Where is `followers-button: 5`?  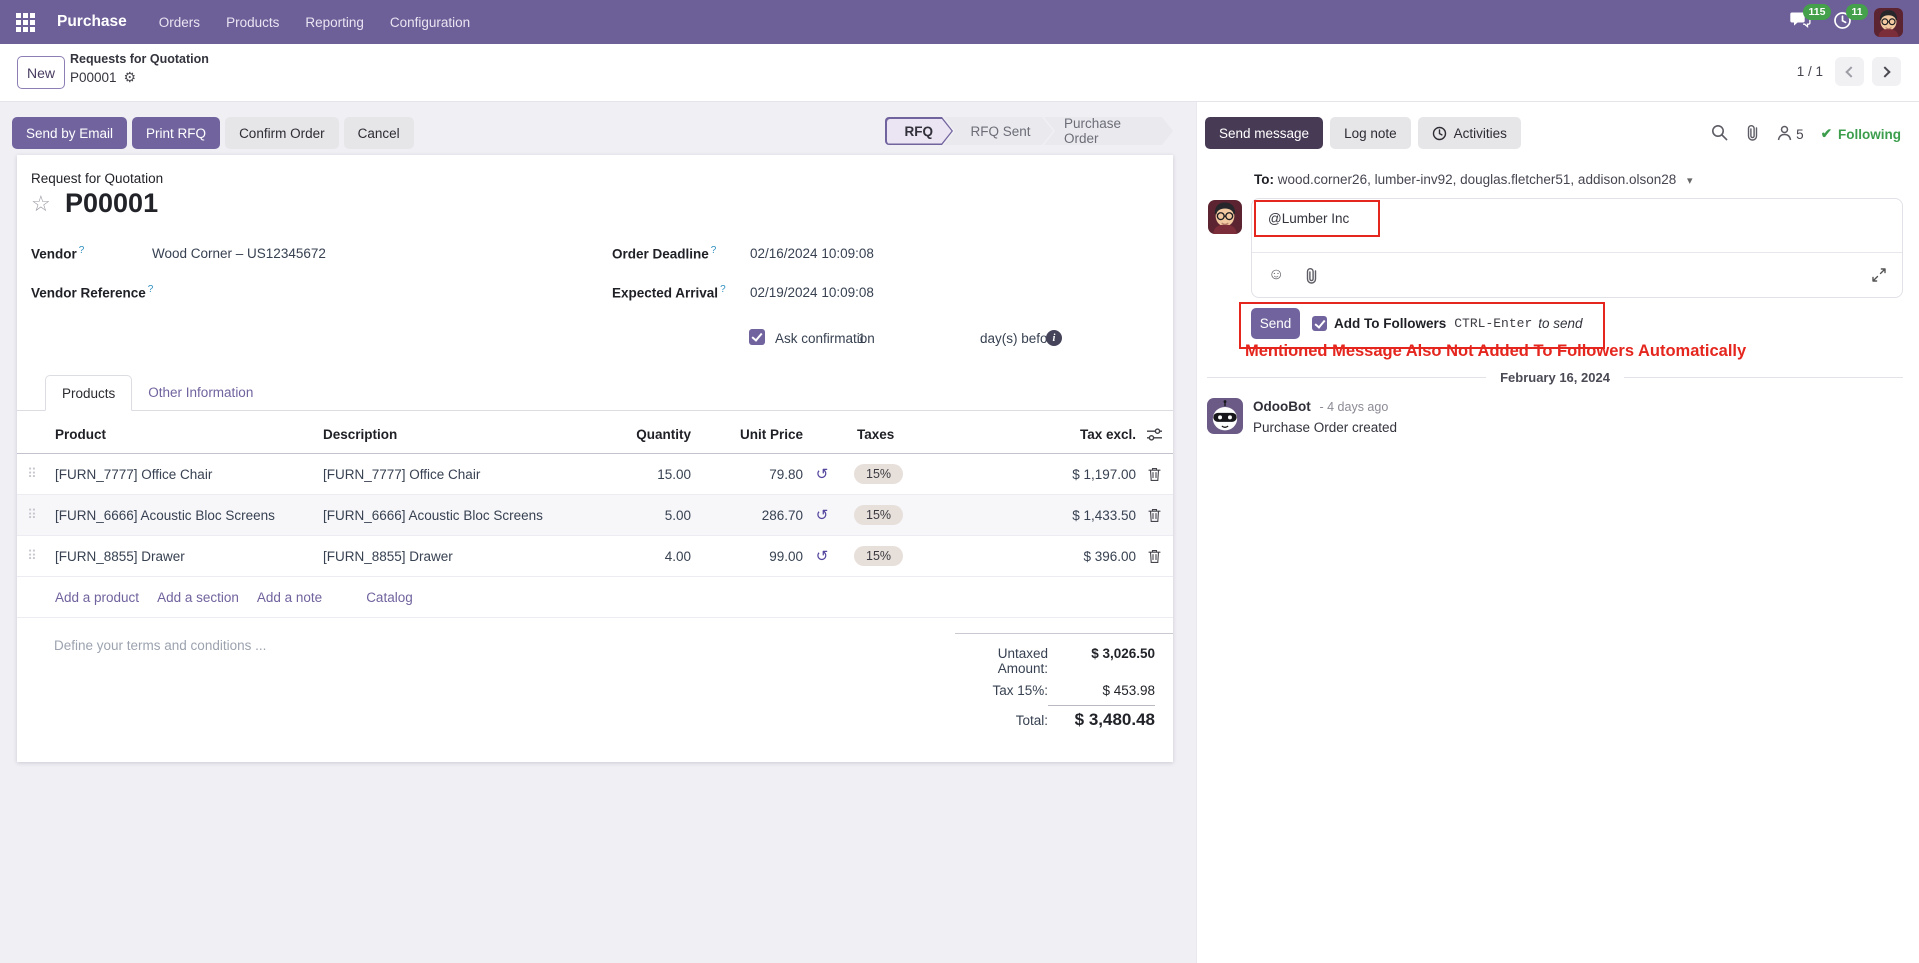
followers-button: 5 is located at coordinates (1790, 134).